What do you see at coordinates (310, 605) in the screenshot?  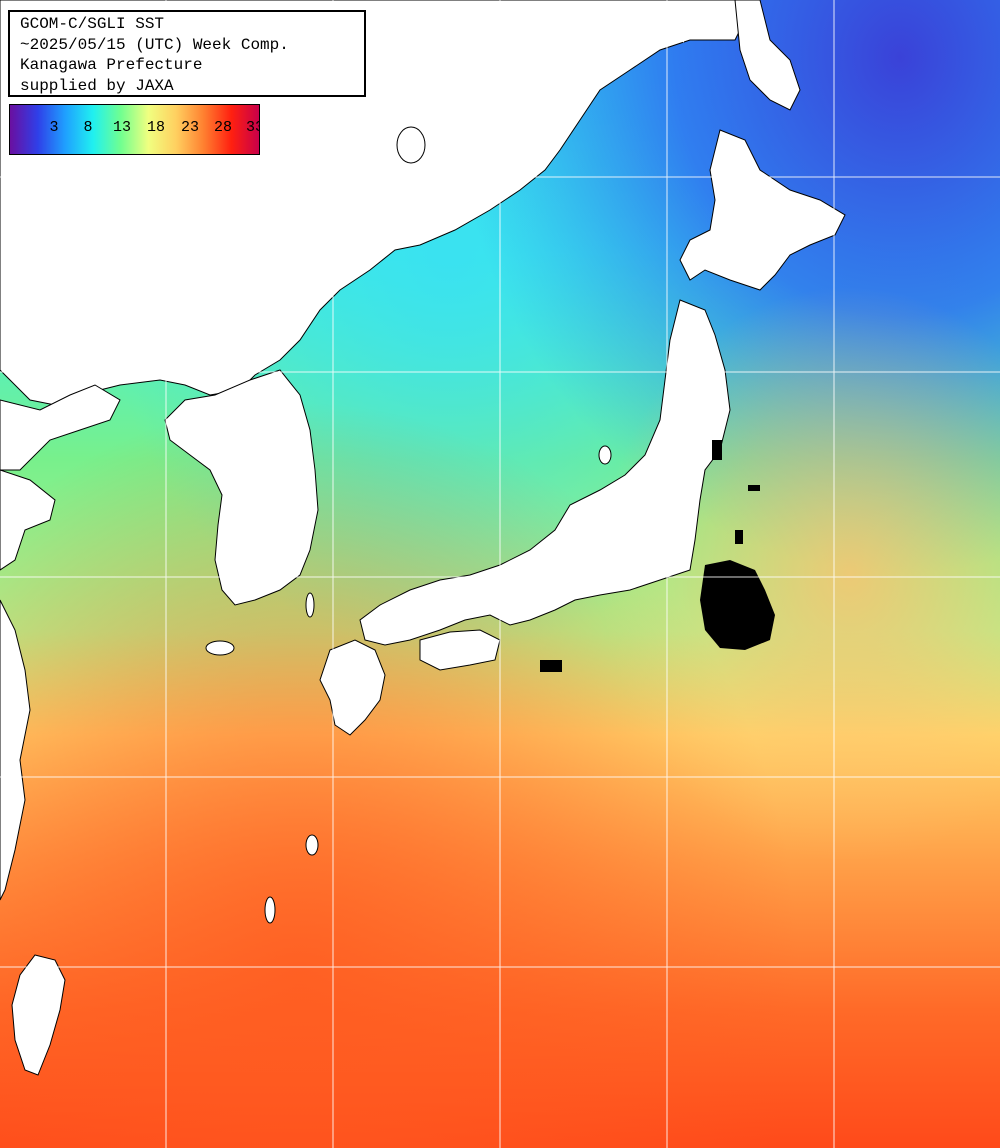 I see `land-tsushima` at bounding box center [310, 605].